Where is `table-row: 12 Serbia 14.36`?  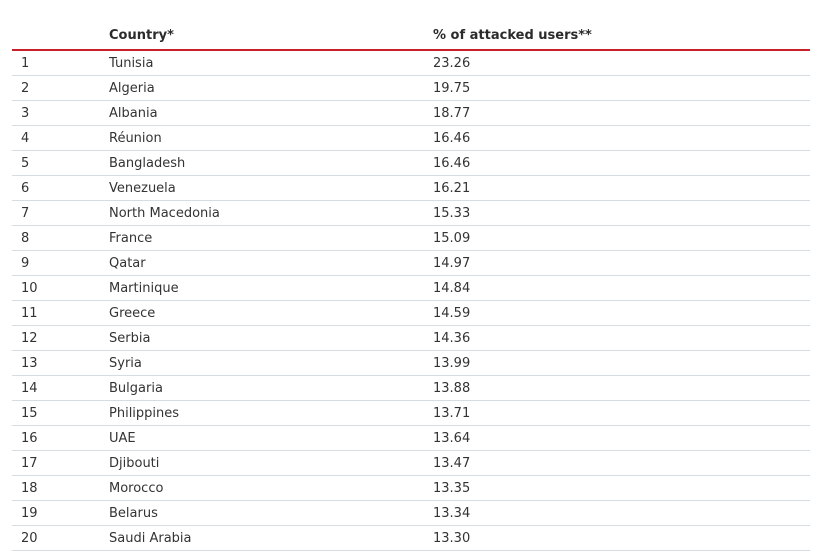
table-row: 12 Serbia 14.36 is located at coordinates (411, 338).